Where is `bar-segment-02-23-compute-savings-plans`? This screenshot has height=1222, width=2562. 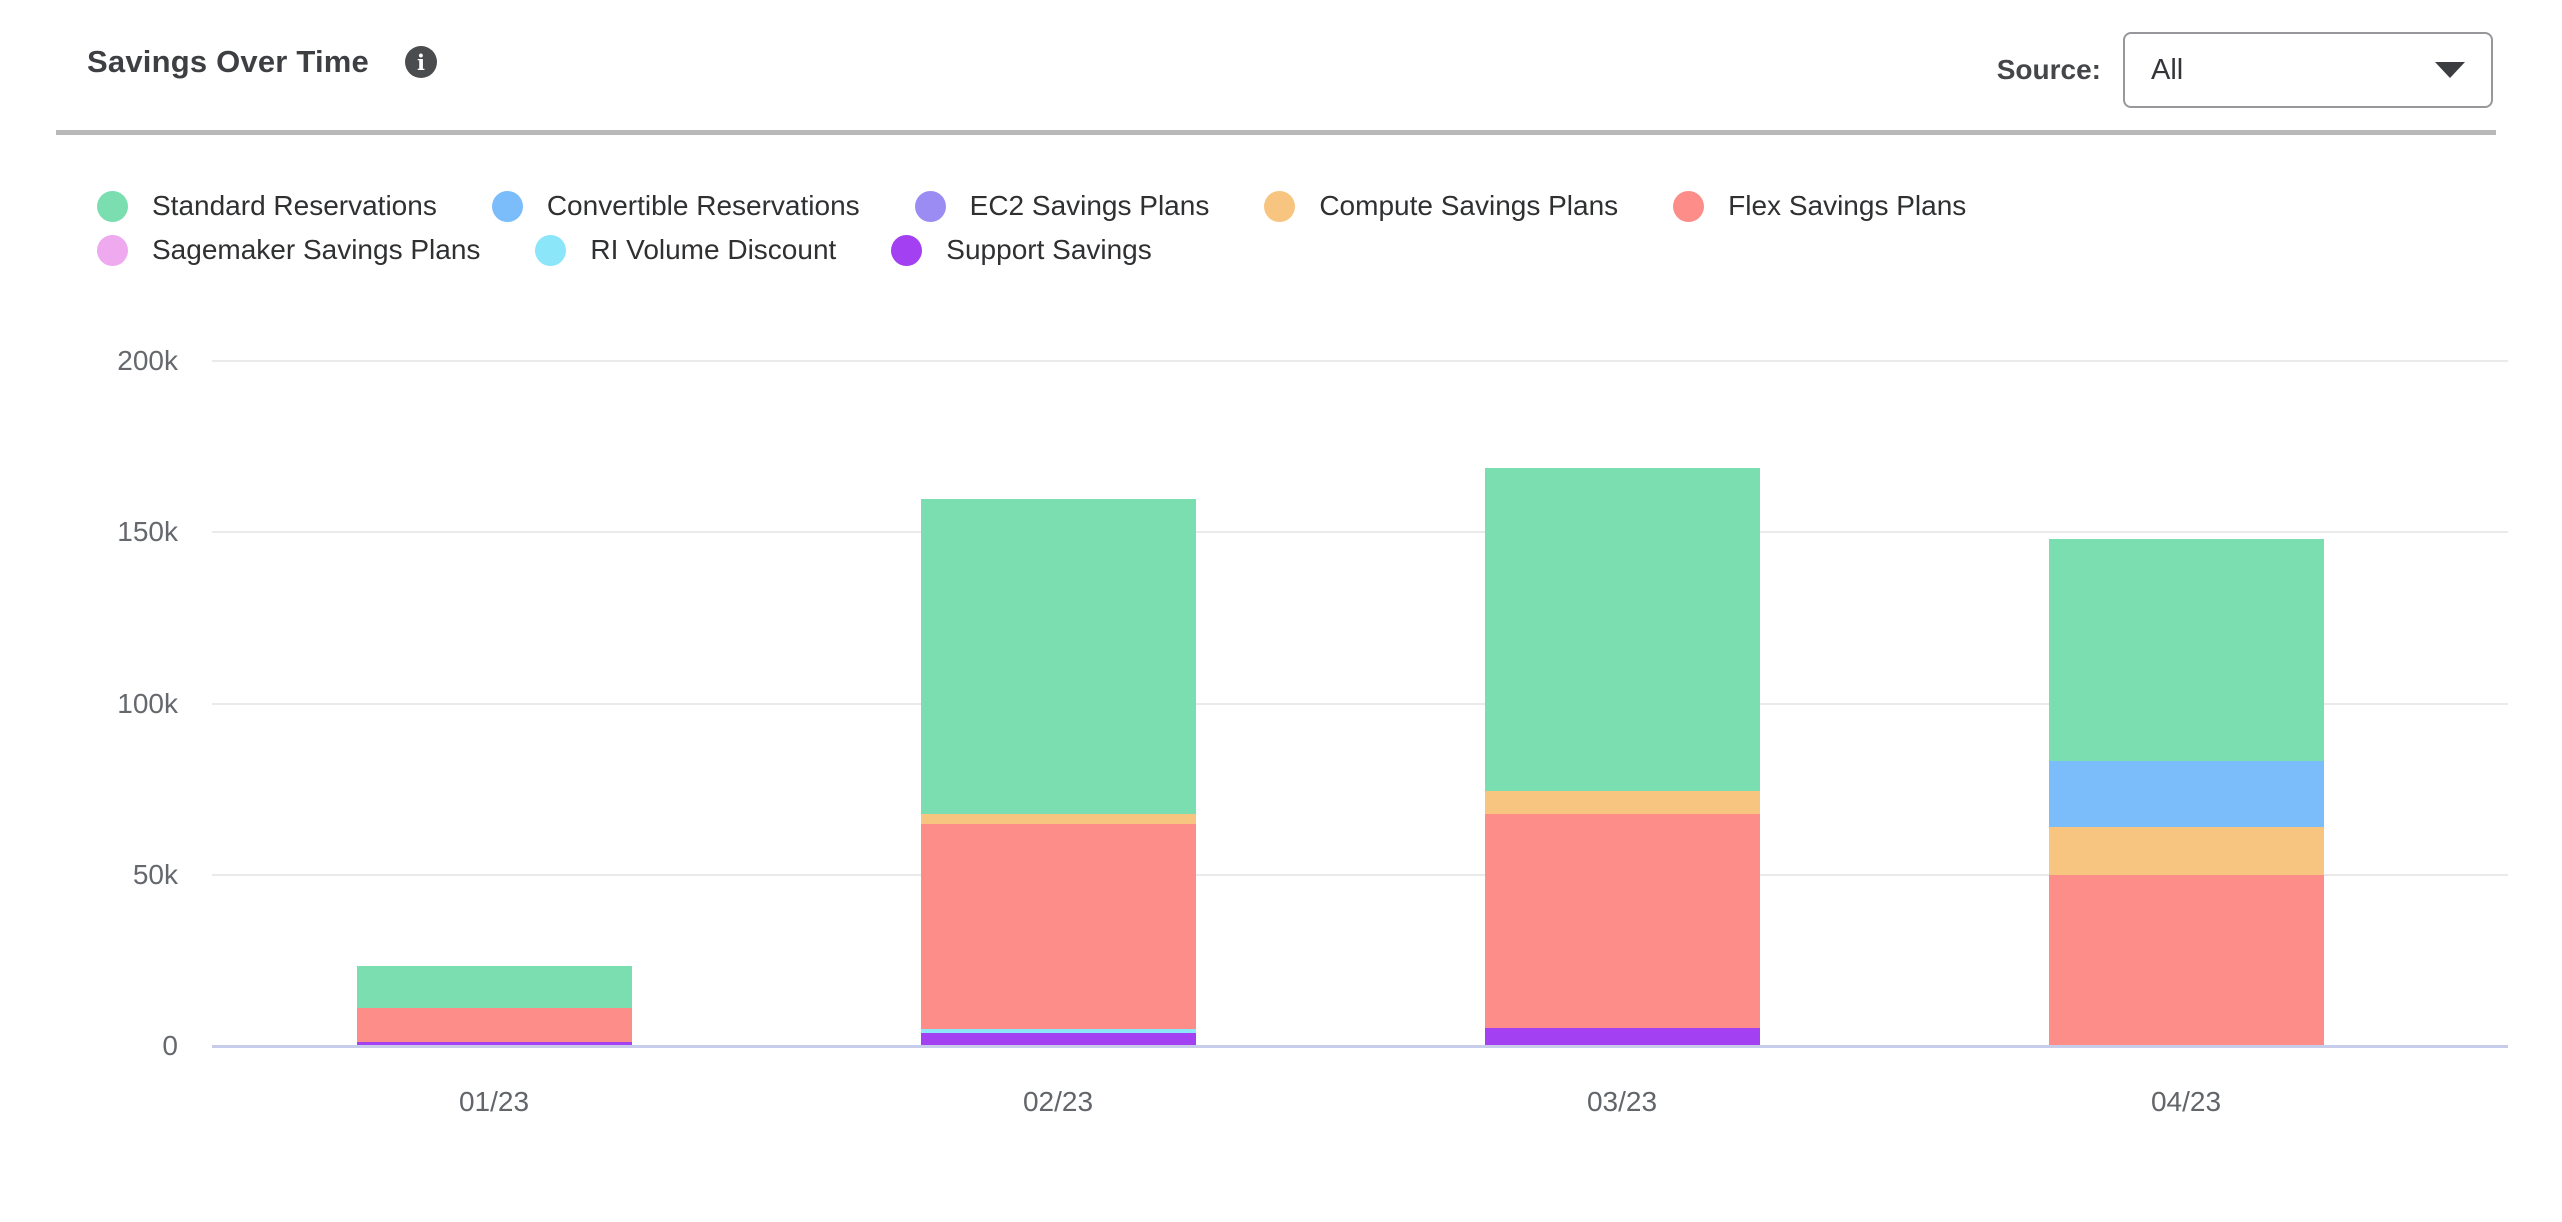 bar-segment-02-23-compute-savings-plans is located at coordinates (1058, 819).